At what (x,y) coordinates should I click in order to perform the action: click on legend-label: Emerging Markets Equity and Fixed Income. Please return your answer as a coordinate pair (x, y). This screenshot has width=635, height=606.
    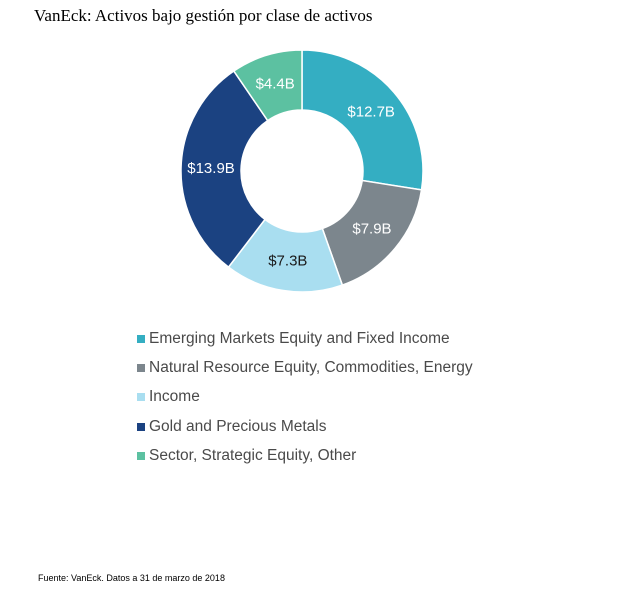
    Looking at the image, I should click on (299, 338).